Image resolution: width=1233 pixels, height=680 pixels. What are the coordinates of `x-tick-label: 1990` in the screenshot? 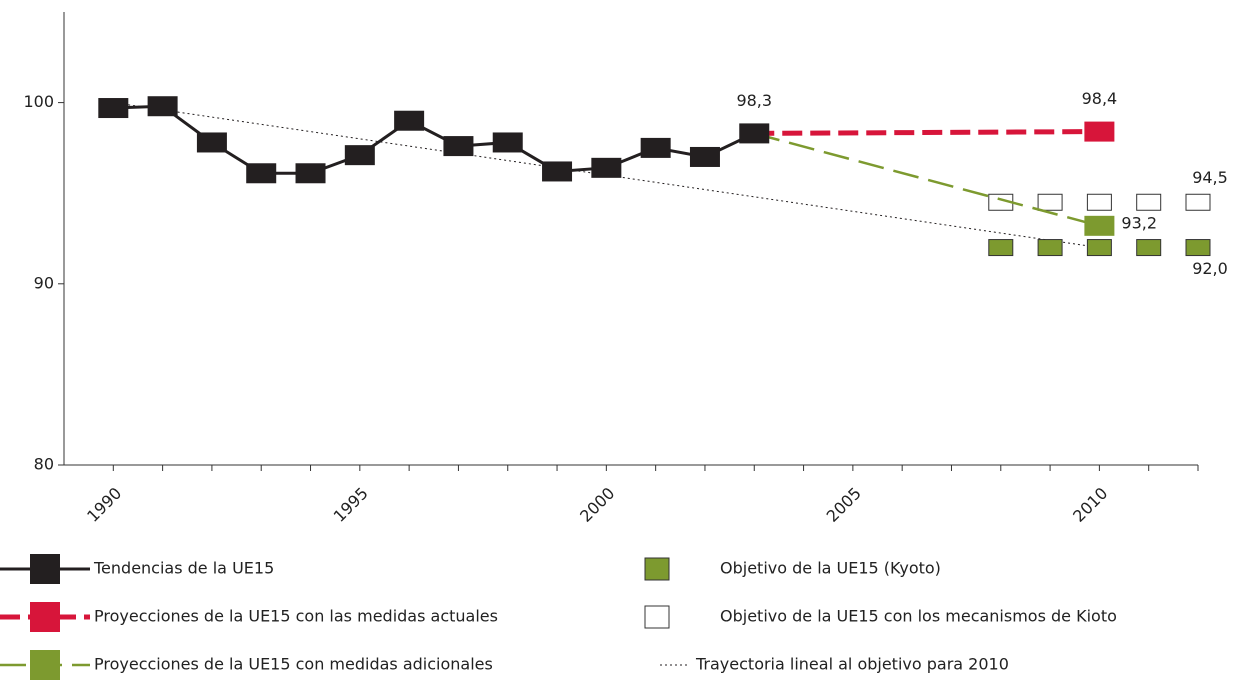 It's located at (104, 505).